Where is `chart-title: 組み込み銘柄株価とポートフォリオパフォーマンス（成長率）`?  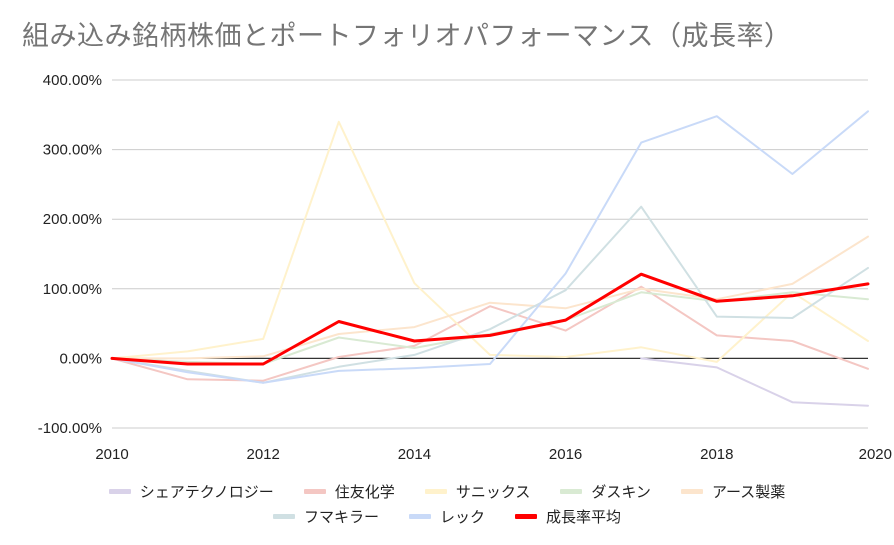 chart-title: 組み込み銘柄株価とポートフォリオパフォーマンス（成長率） is located at coordinates (407, 36).